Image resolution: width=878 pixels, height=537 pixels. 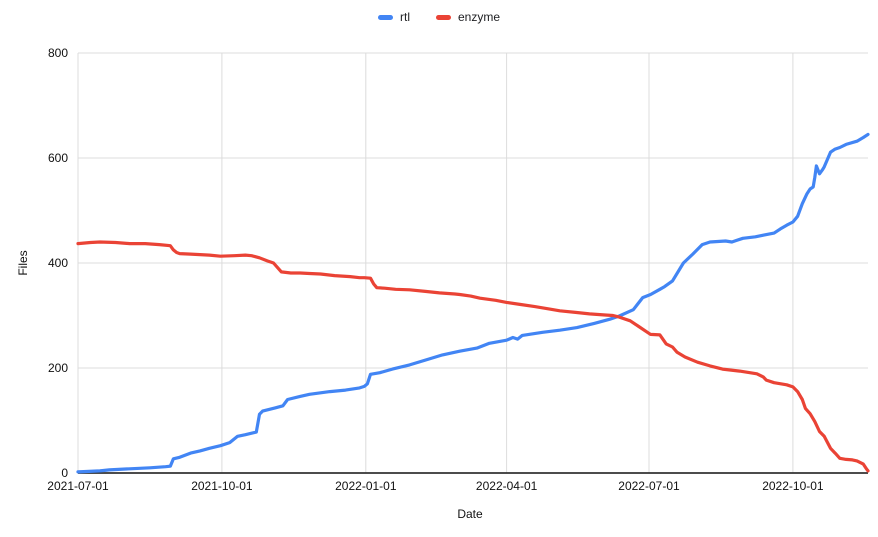 I want to click on legend-item-enzyme: enzyme, so click(x=468, y=17).